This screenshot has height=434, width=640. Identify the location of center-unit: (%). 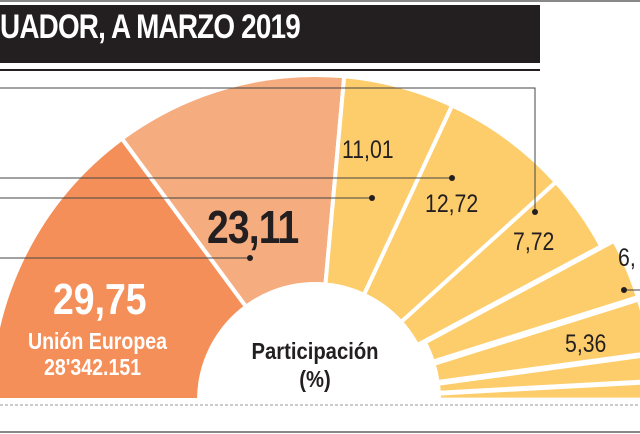
(315, 379).